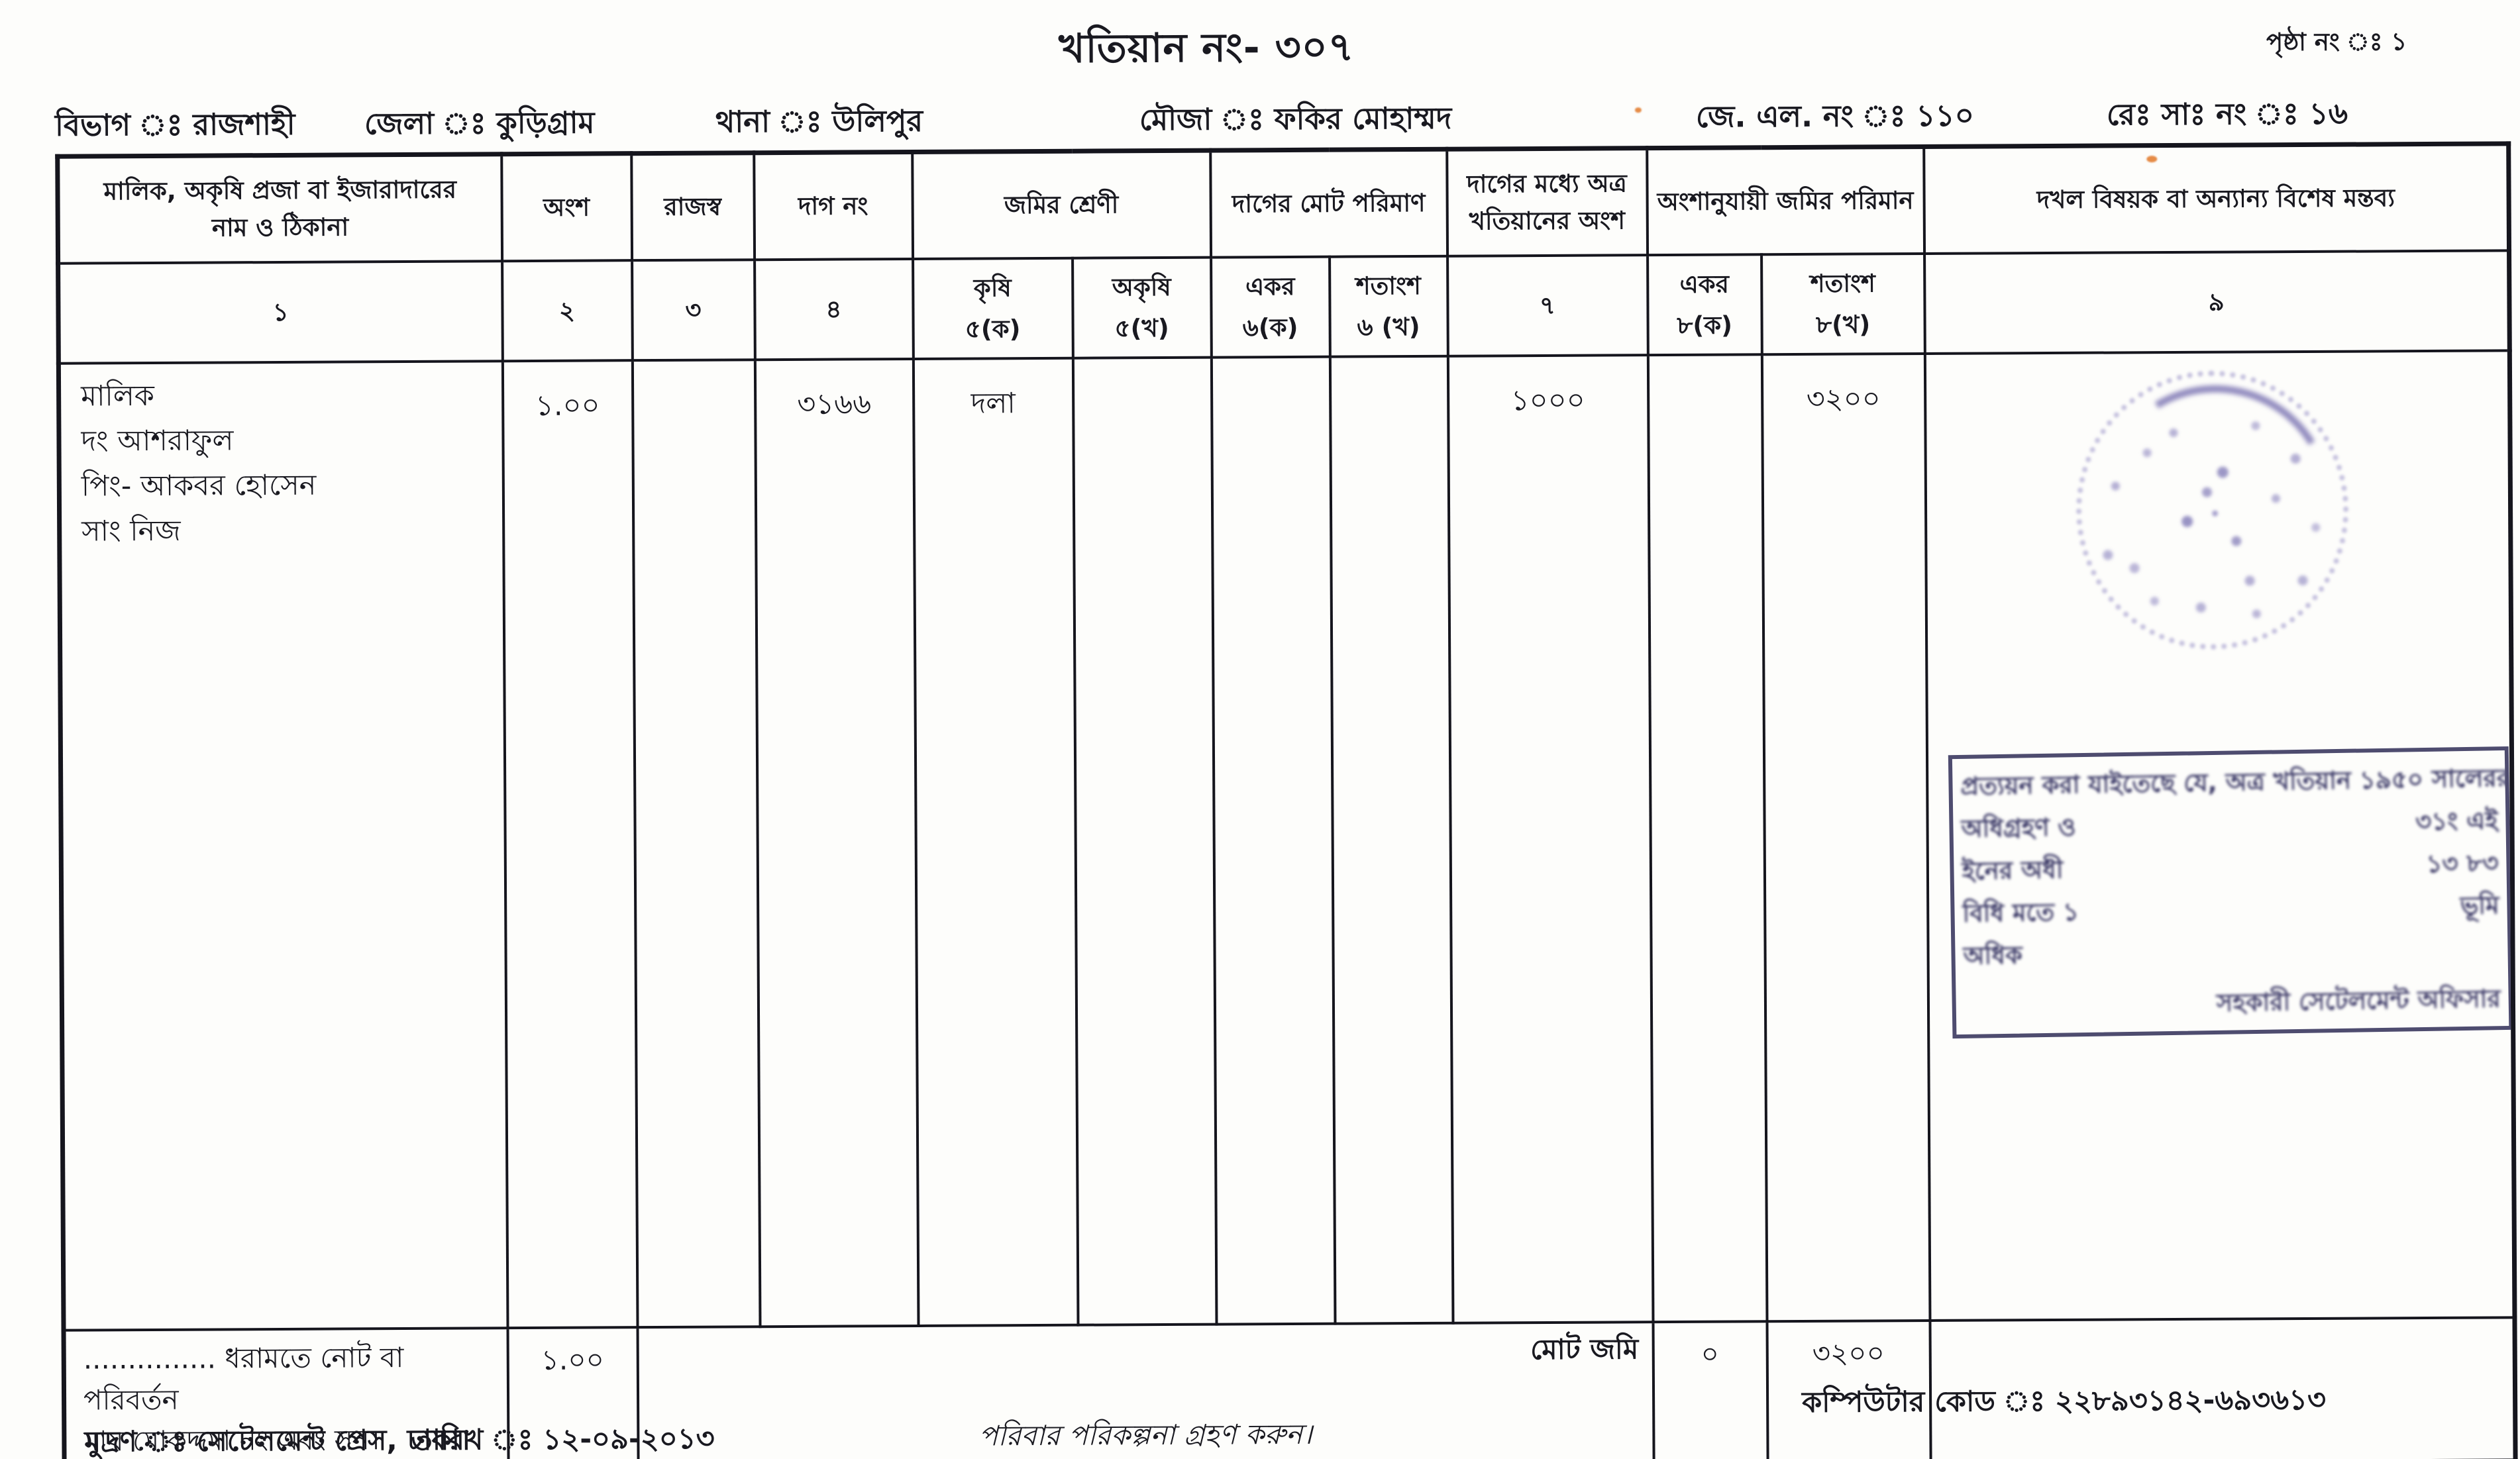  Describe the element at coordinates (1845, 837) in the screenshot. I see `shatangsha8-value: ৩২০০` at that location.